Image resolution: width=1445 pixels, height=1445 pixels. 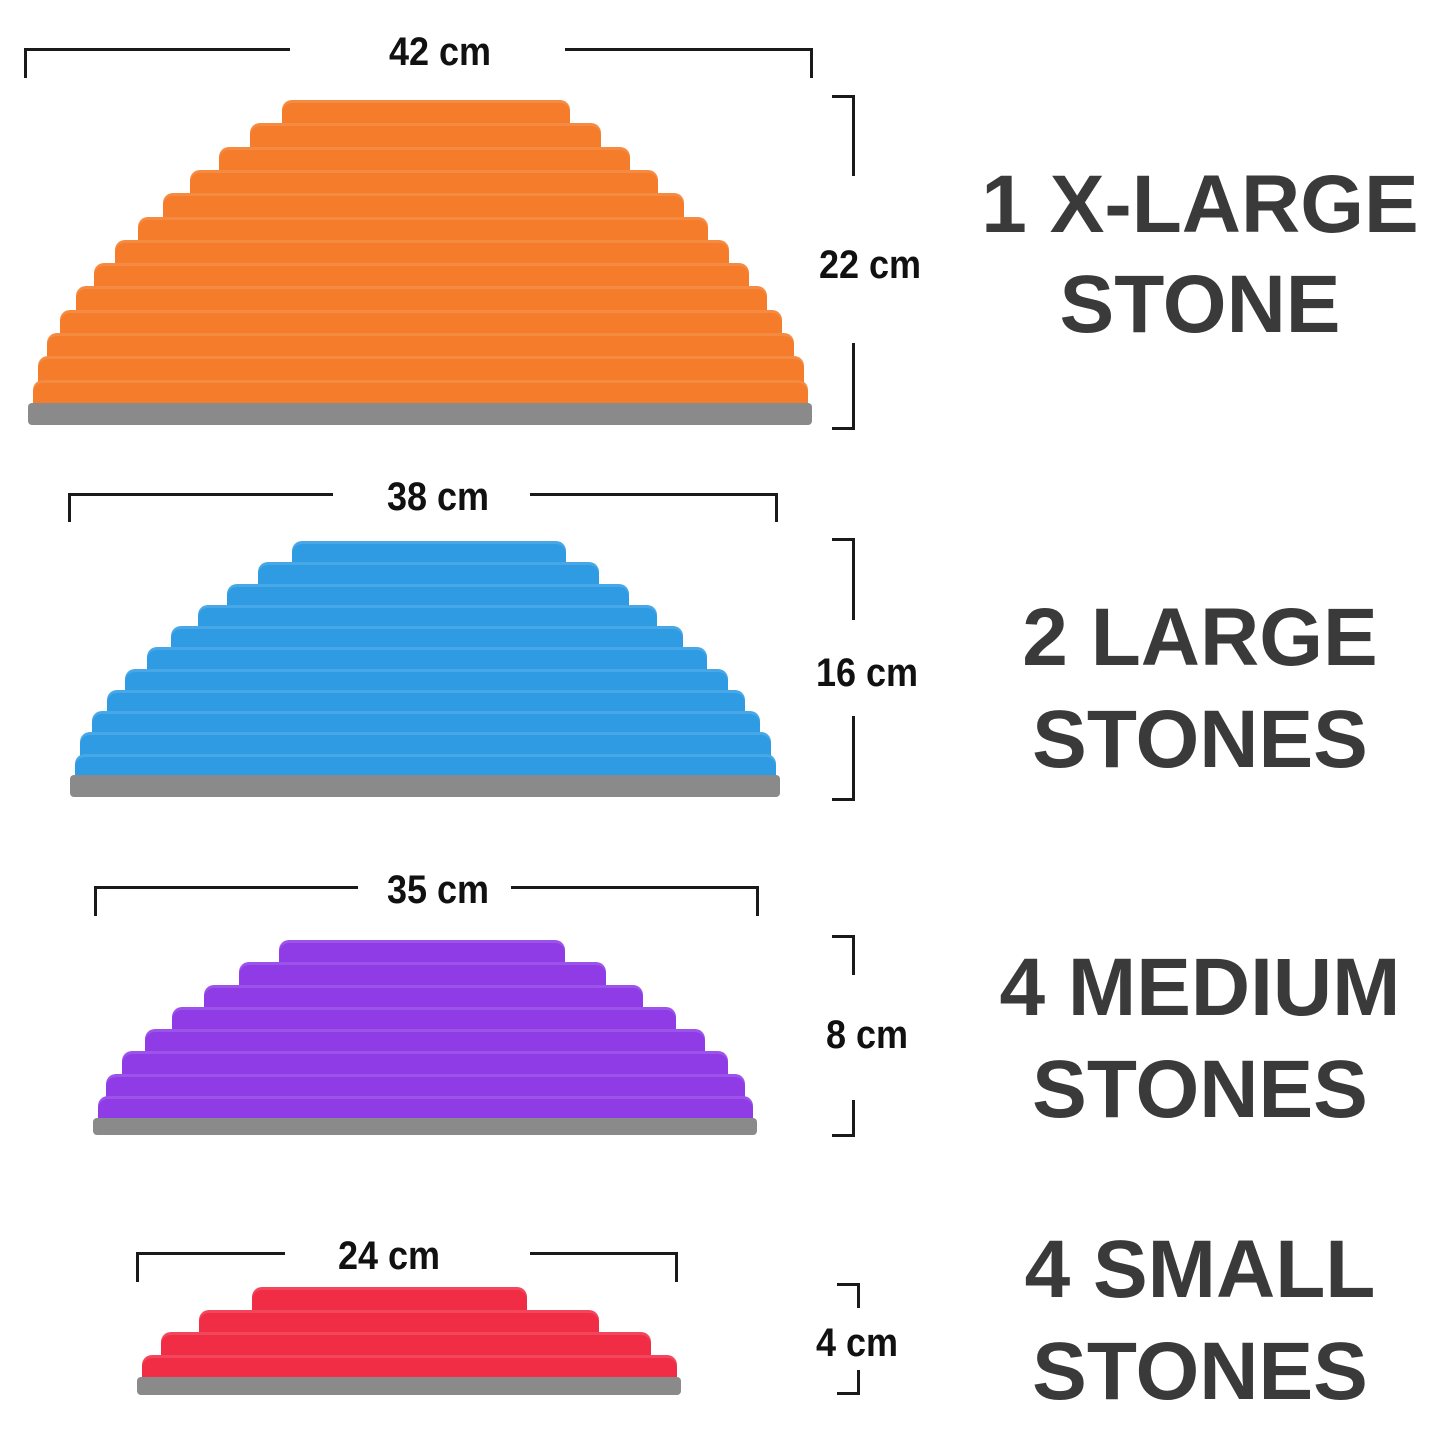 What do you see at coordinates (440, 52) in the screenshot?
I see `width-label: 42 cm` at bounding box center [440, 52].